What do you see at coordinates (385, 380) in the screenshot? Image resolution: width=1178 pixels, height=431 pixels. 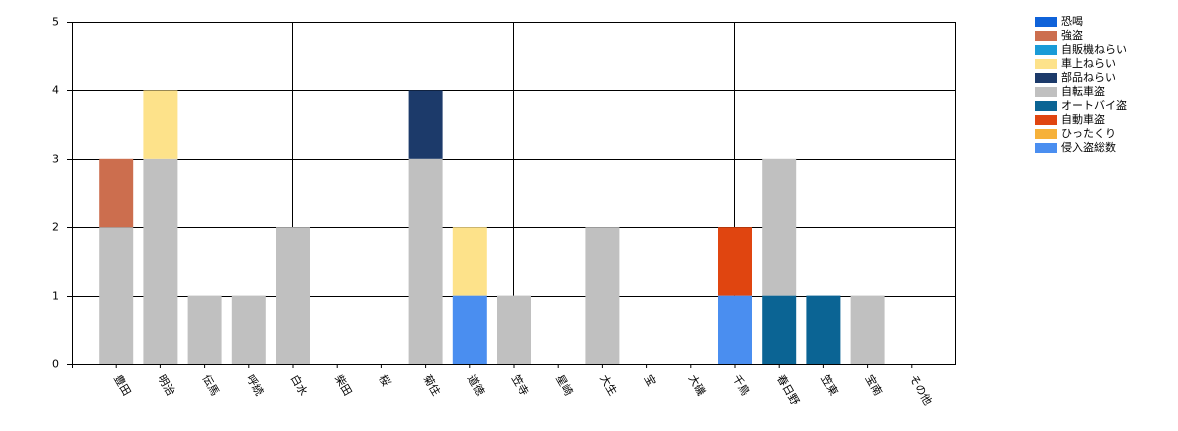 I see `x-tick-label: 桜` at bounding box center [385, 380].